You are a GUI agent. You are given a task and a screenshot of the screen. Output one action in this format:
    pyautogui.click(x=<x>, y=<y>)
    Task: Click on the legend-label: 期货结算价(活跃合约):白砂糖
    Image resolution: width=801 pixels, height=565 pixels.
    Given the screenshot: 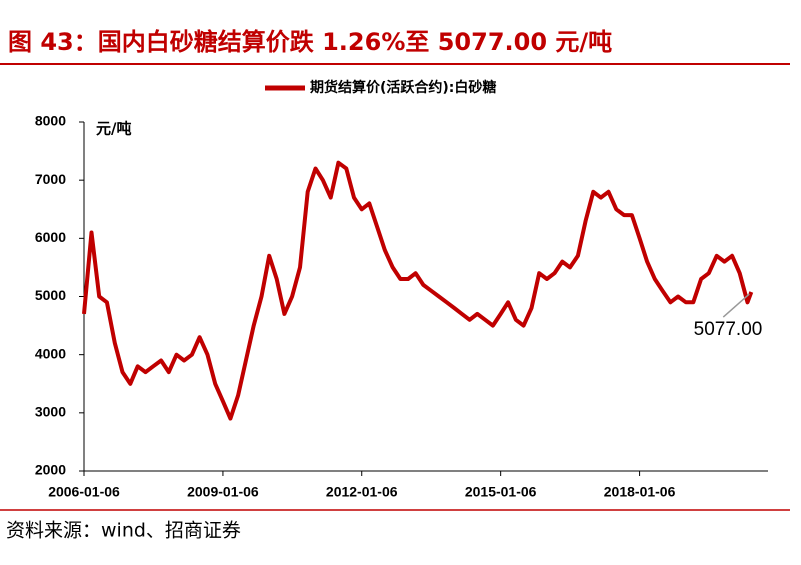 What is the action you would take?
    pyautogui.click(x=403, y=87)
    